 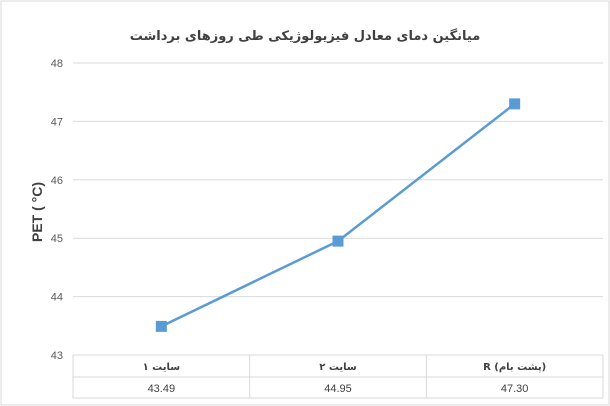 I want to click on x-category-label: R (پشت بام), so click(x=514, y=367).